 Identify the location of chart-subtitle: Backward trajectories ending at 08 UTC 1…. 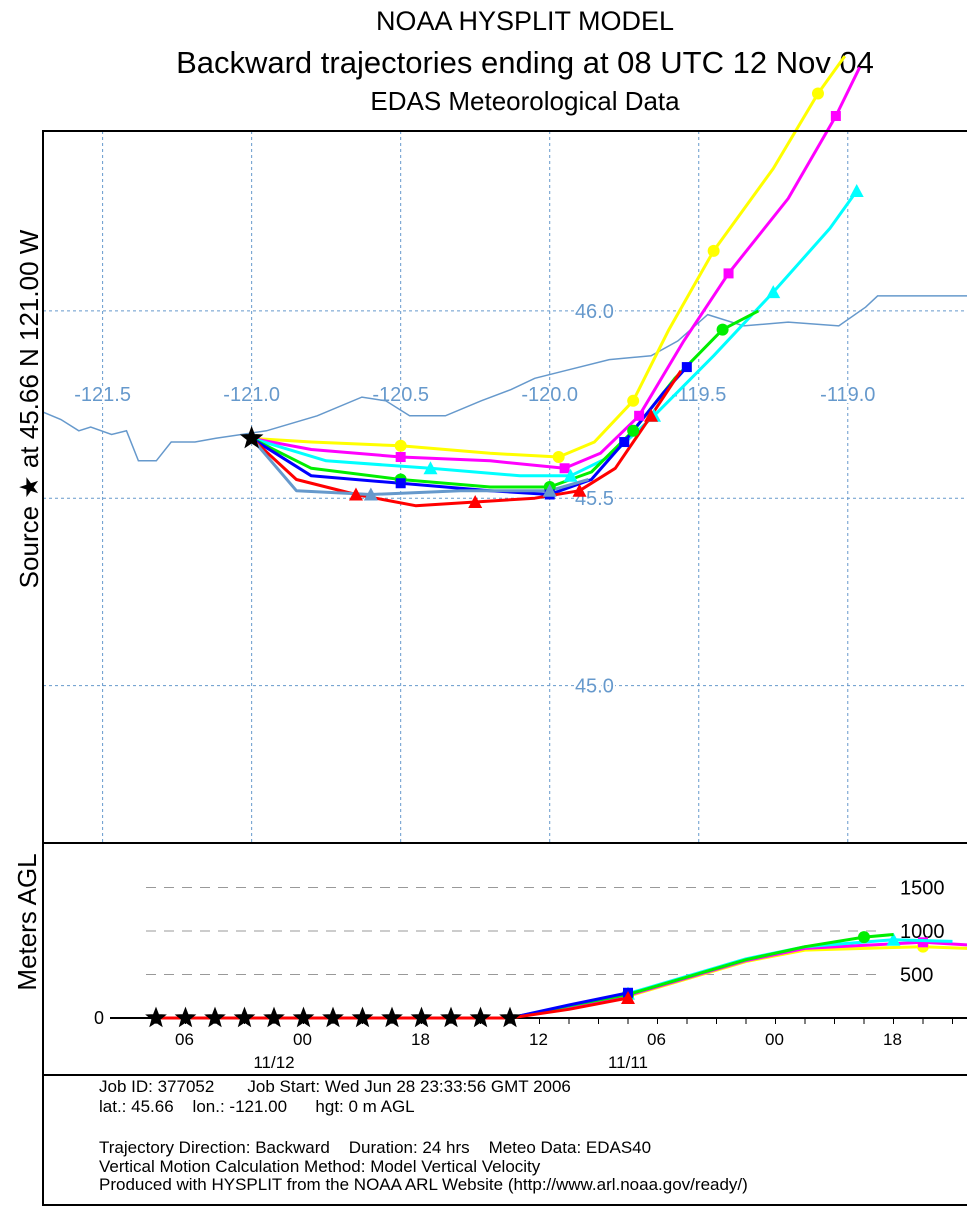
(525, 62).